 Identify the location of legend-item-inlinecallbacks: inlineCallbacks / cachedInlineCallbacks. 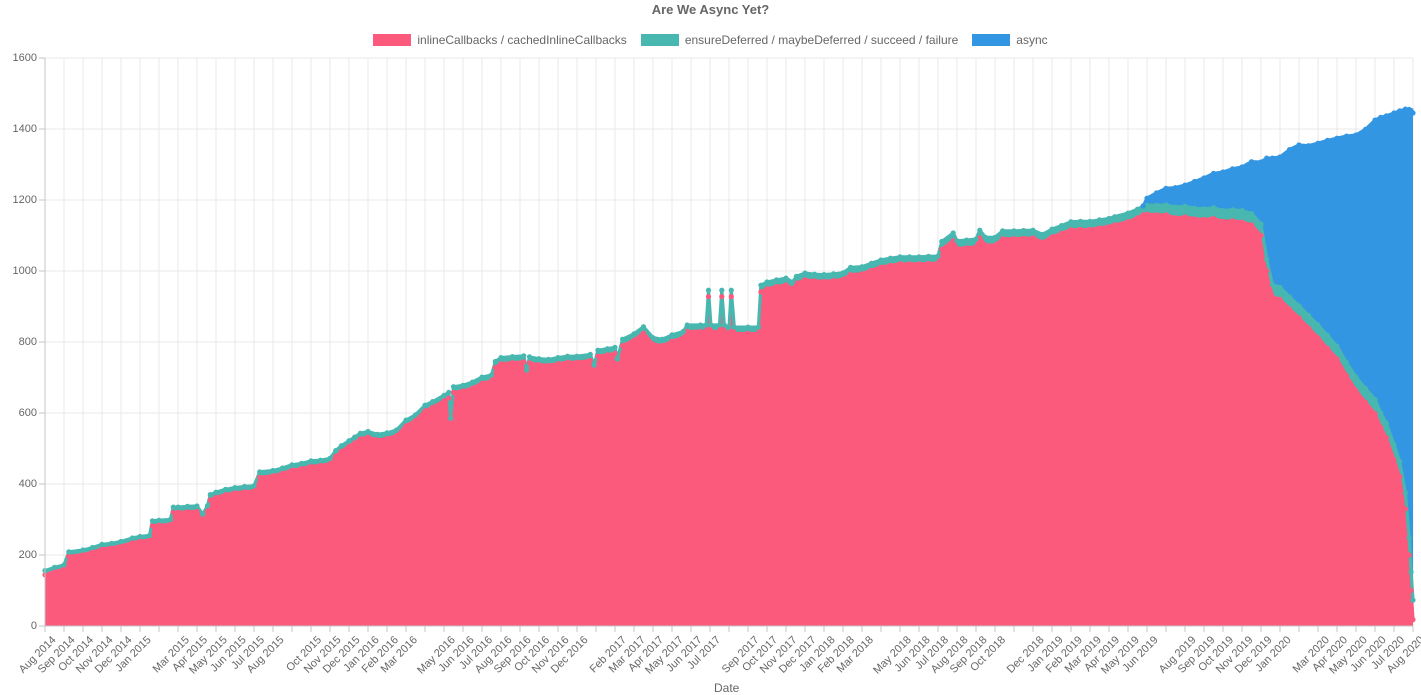
(500, 40).